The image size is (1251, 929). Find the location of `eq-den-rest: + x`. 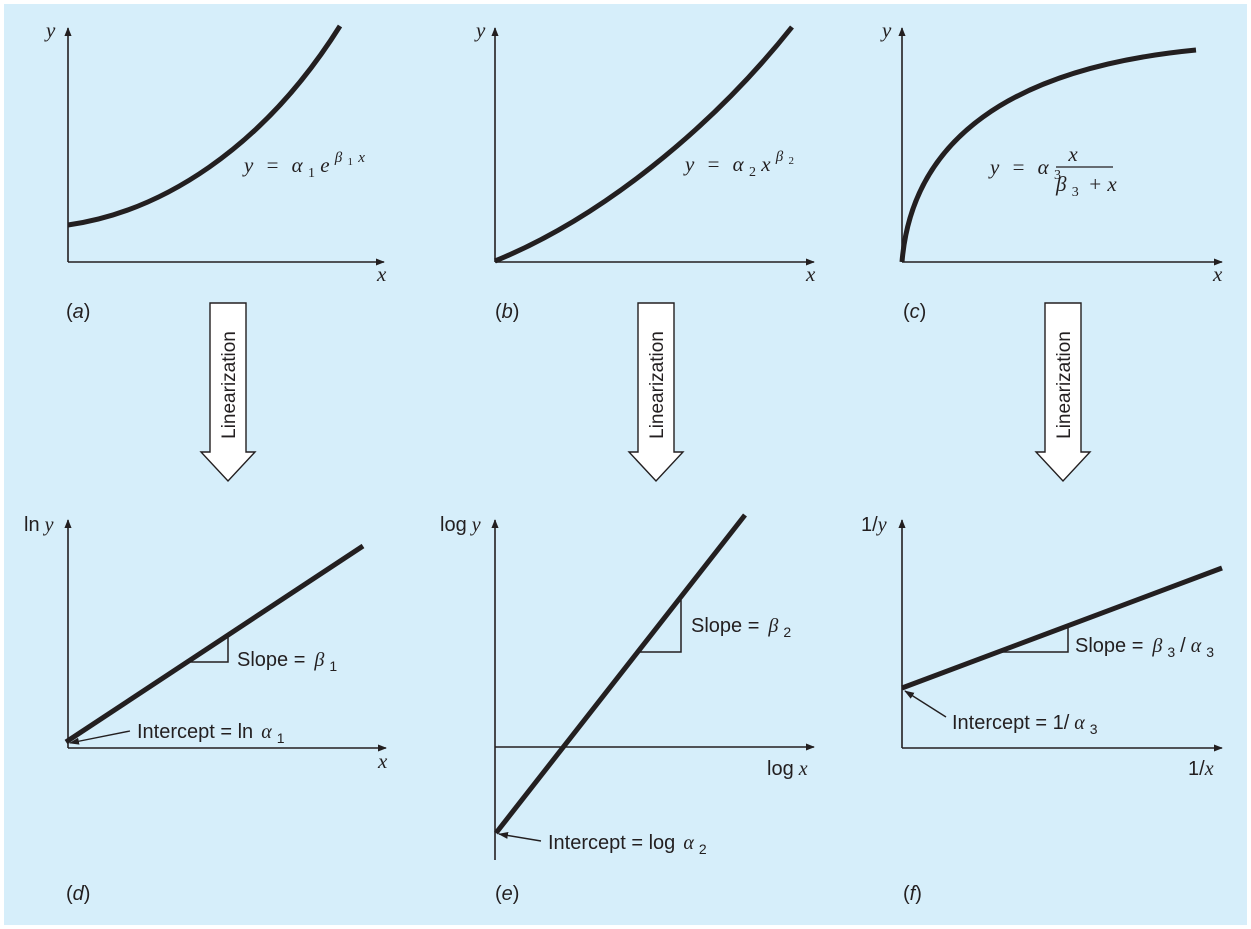

eq-den-rest: + x is located at coordinates (1102, 184).